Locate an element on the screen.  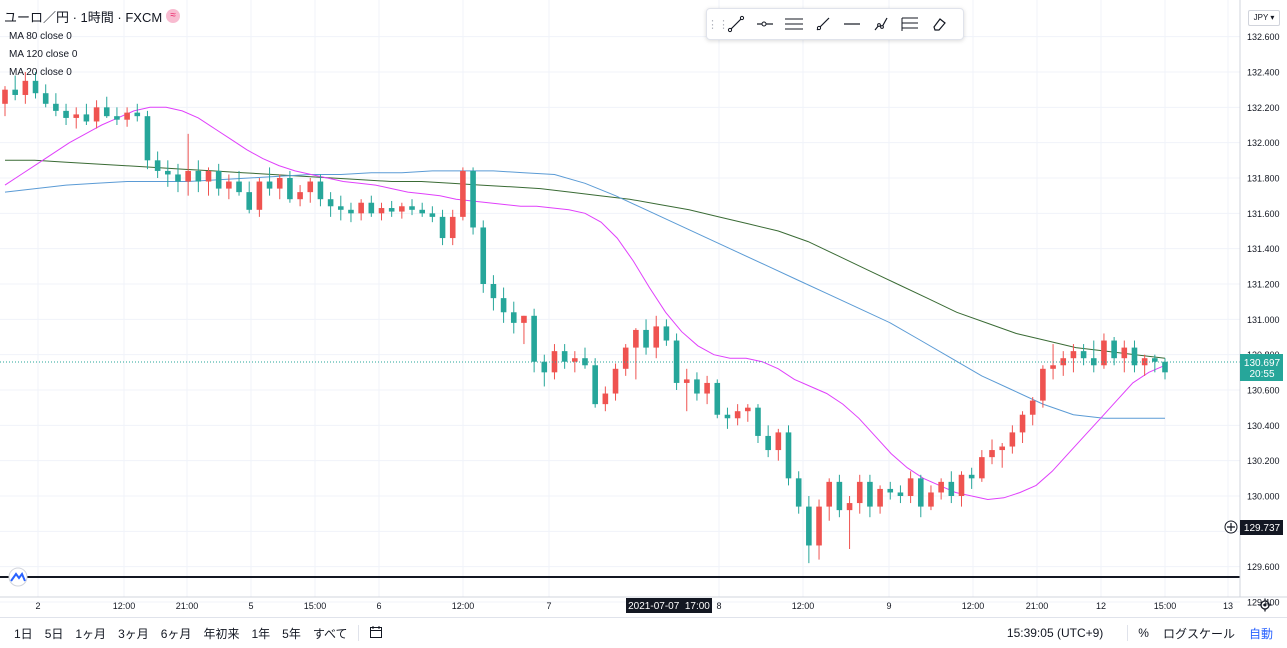
ma-80-label: MA 80 close 0 is located at coordinates (40, 36).